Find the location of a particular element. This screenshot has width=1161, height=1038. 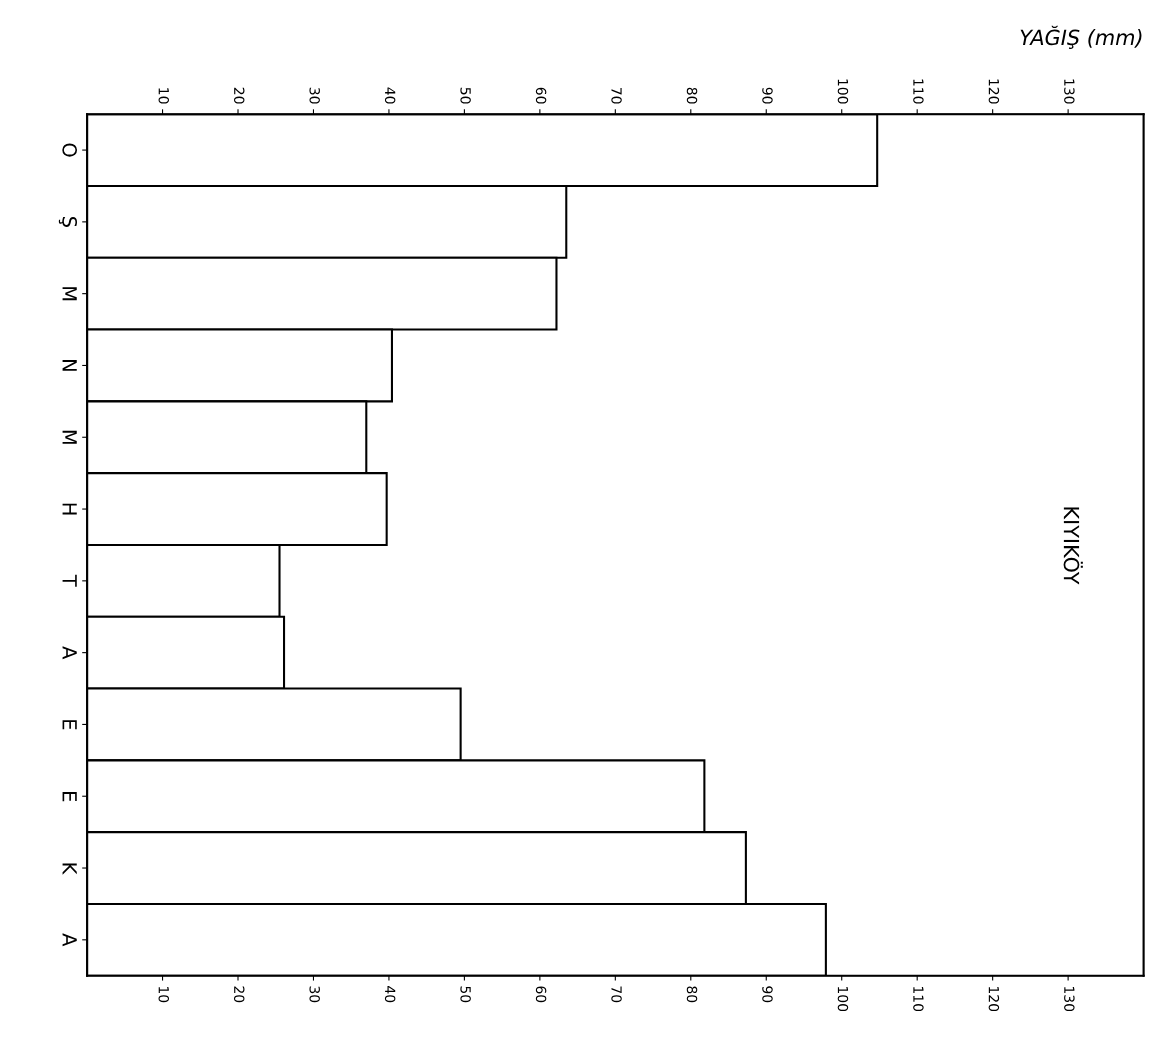

x-tick-label: 80 is located at coordinates (692, 994).